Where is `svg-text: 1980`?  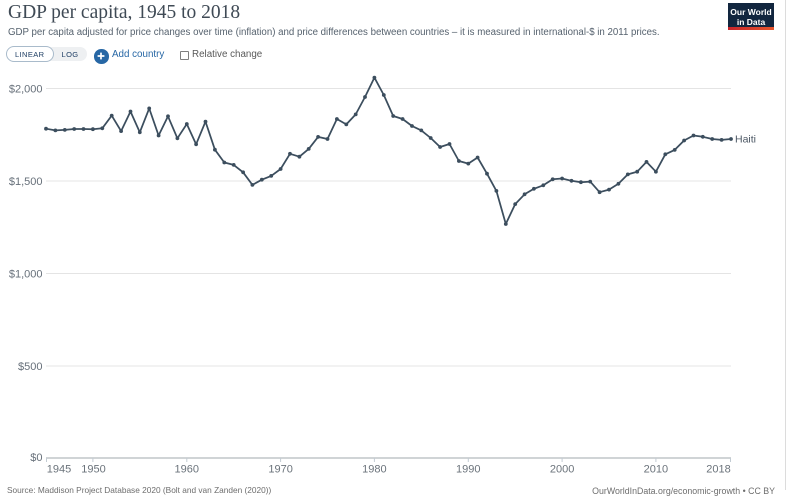 svg-text: 1980 is located at coordinates (374, 470).